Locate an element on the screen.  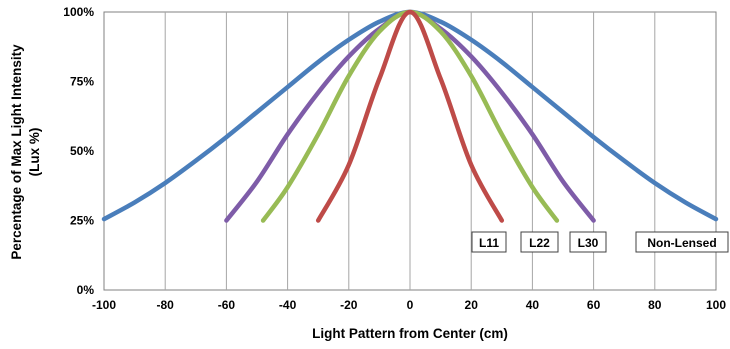
y-tick-labels: 0% 25% 50% 75% 100% is located at coordinates (78, 151).